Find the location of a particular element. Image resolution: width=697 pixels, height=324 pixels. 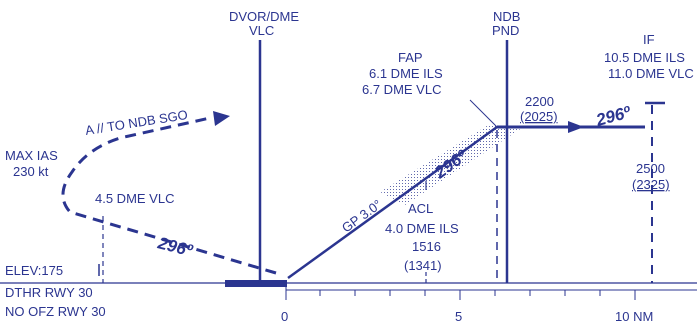

ndb-label-1: NDB is located at coordinates (506, 16).